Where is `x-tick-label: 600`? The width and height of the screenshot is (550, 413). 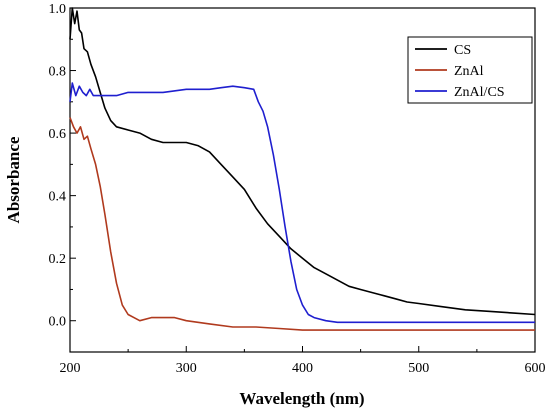 x-tick-label: 600 is located at coordinates (535, 368).